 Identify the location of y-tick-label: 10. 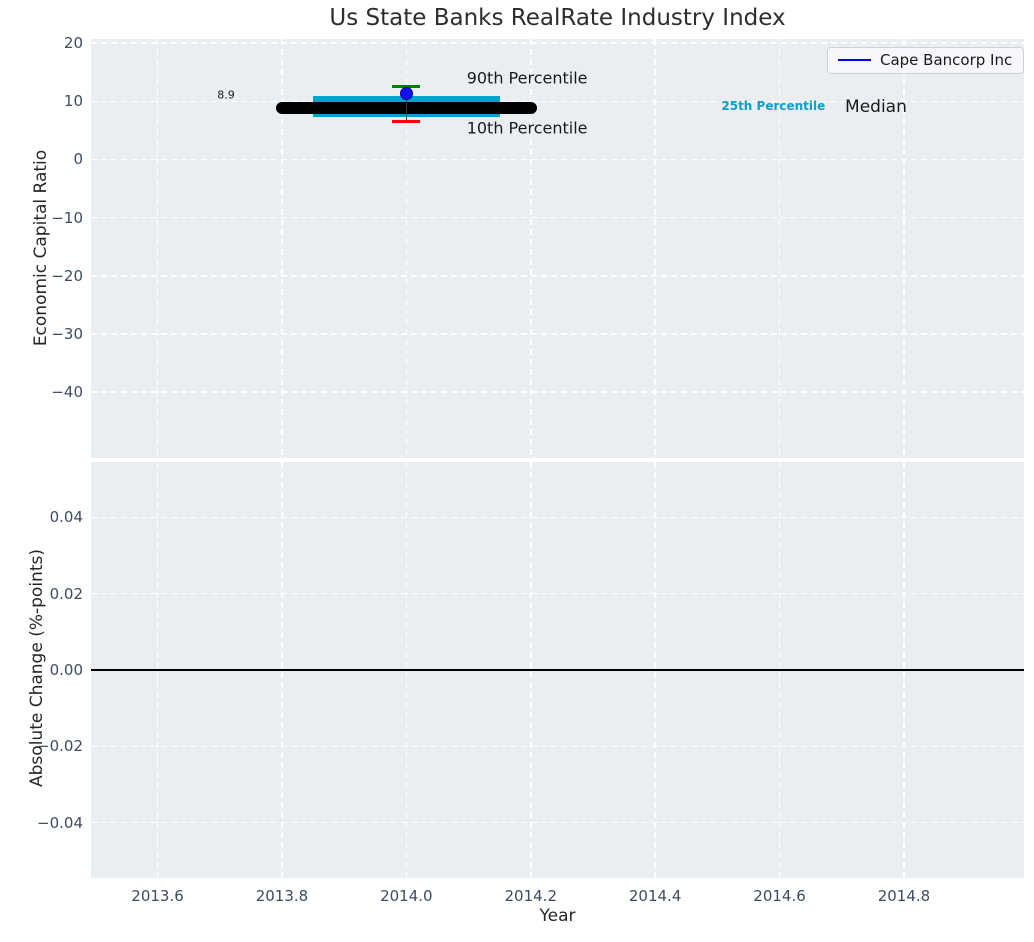
(73, 101).